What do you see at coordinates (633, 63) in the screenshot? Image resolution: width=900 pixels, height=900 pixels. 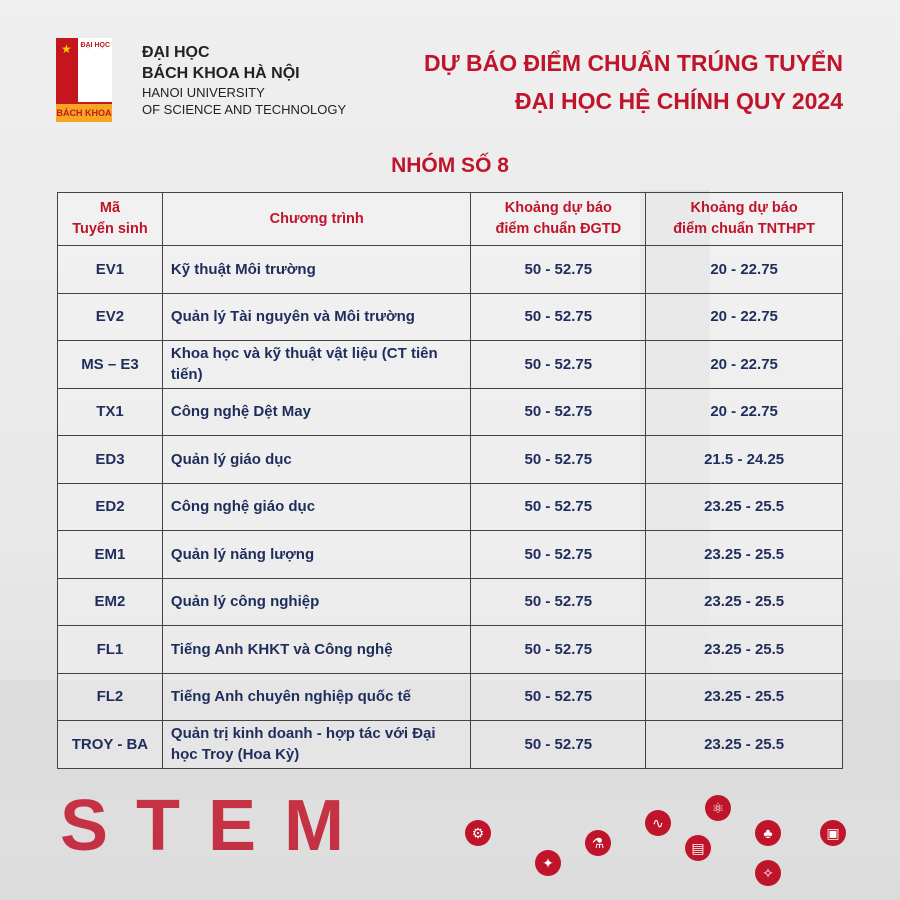 I see `title-line1: DỰ BÁO ĐIỂM CHUẨN TRÚNG TUYỂN` at bounding box center [633, 63].